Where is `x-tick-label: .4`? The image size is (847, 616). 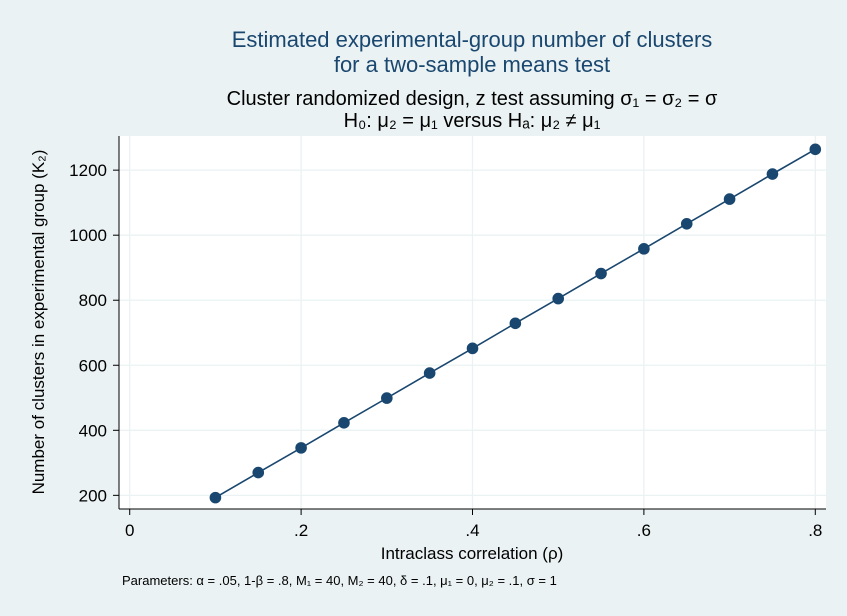
x-tick-label: .4 is located at coordinates (472, 530).